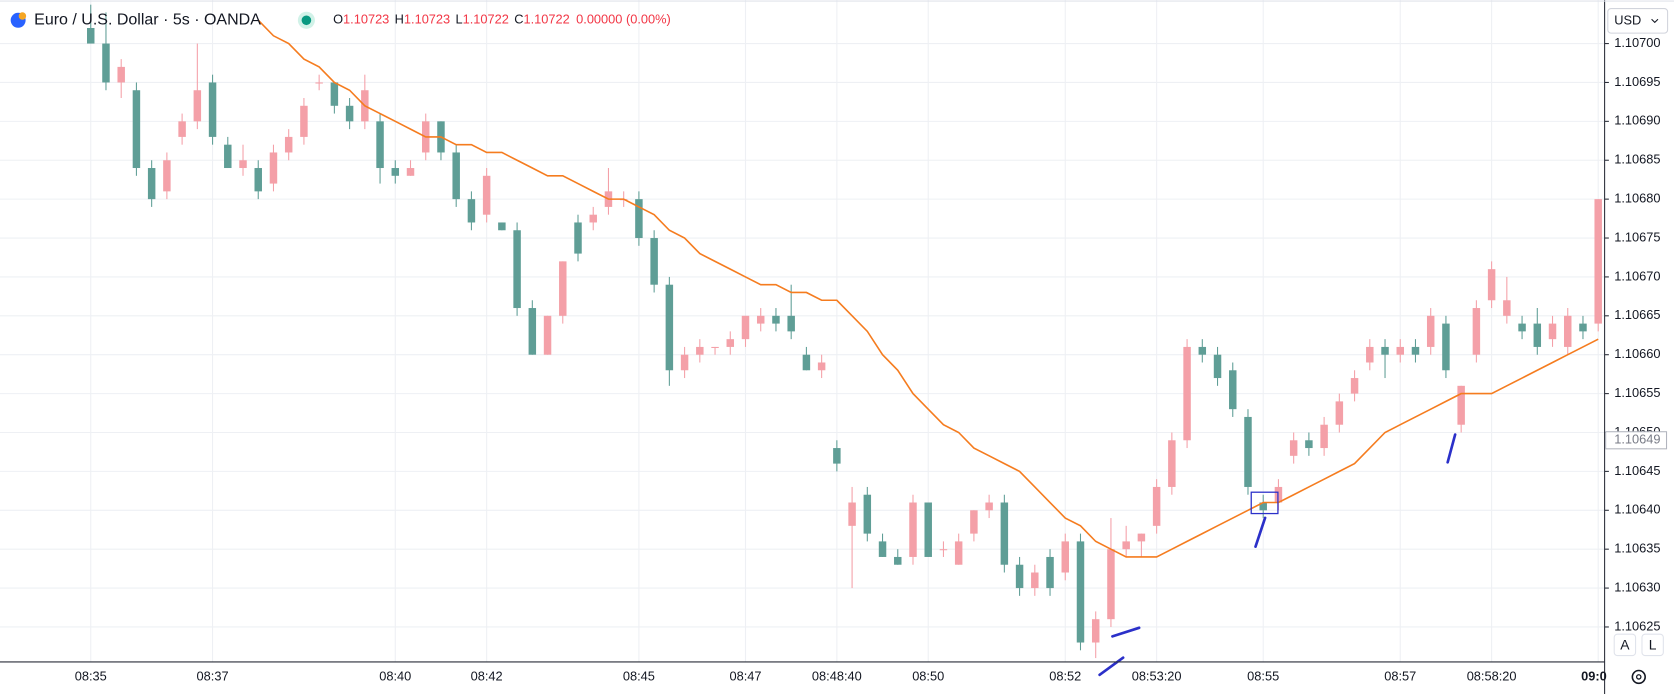 Image resolution: width=1674 pixels, height=694 pixels. I want to click on market-status-dot, so click(306, 20).